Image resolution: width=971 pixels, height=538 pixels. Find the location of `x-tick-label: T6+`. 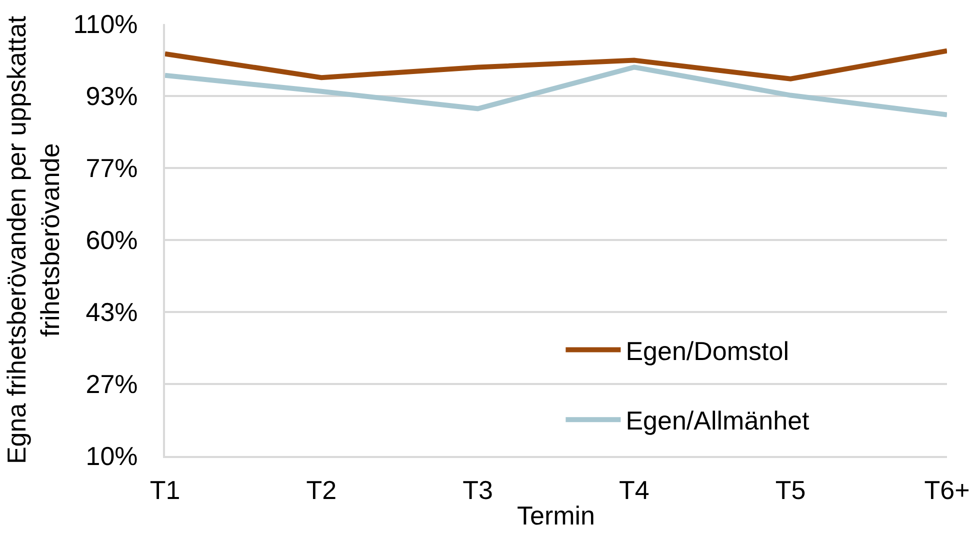

x-tick-label: T6+ is located at coordinates (947, 490).